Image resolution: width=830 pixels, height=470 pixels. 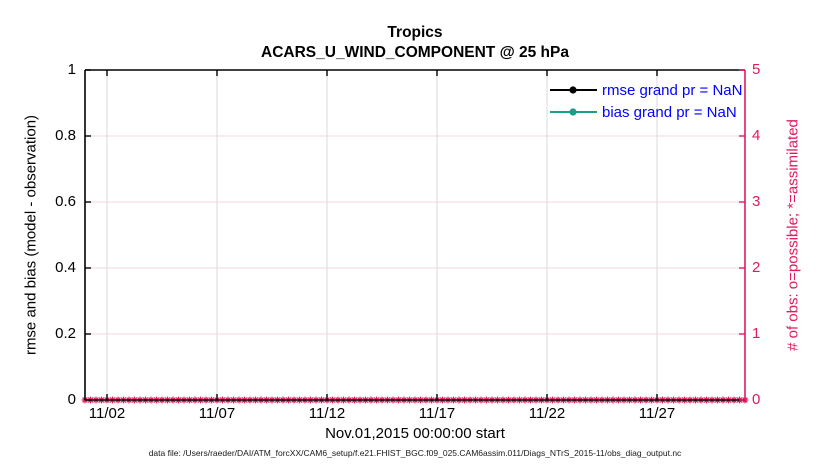 I want to click on right-y-tick-label: 2, so click(x=756, y=267).